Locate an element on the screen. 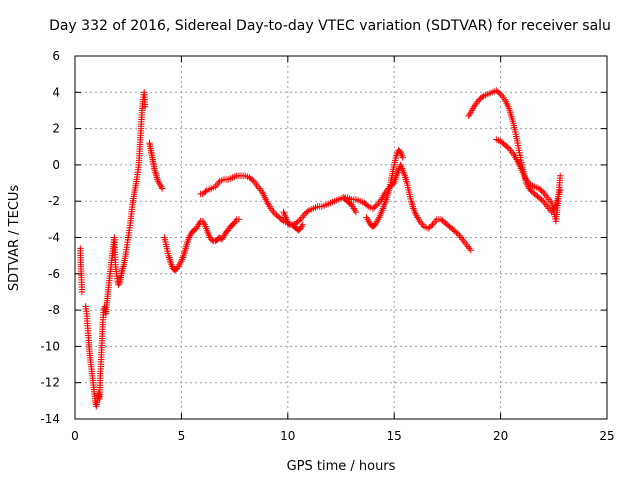 This screenshot has height=480, width=640. x-tick-label: 15 is located at coordinates (394, 436).